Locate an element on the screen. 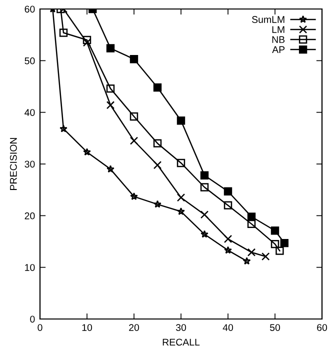 The height and width of the screenshot is (348, 332). x-tick-label: 50 is located at coordinates (275, 327).